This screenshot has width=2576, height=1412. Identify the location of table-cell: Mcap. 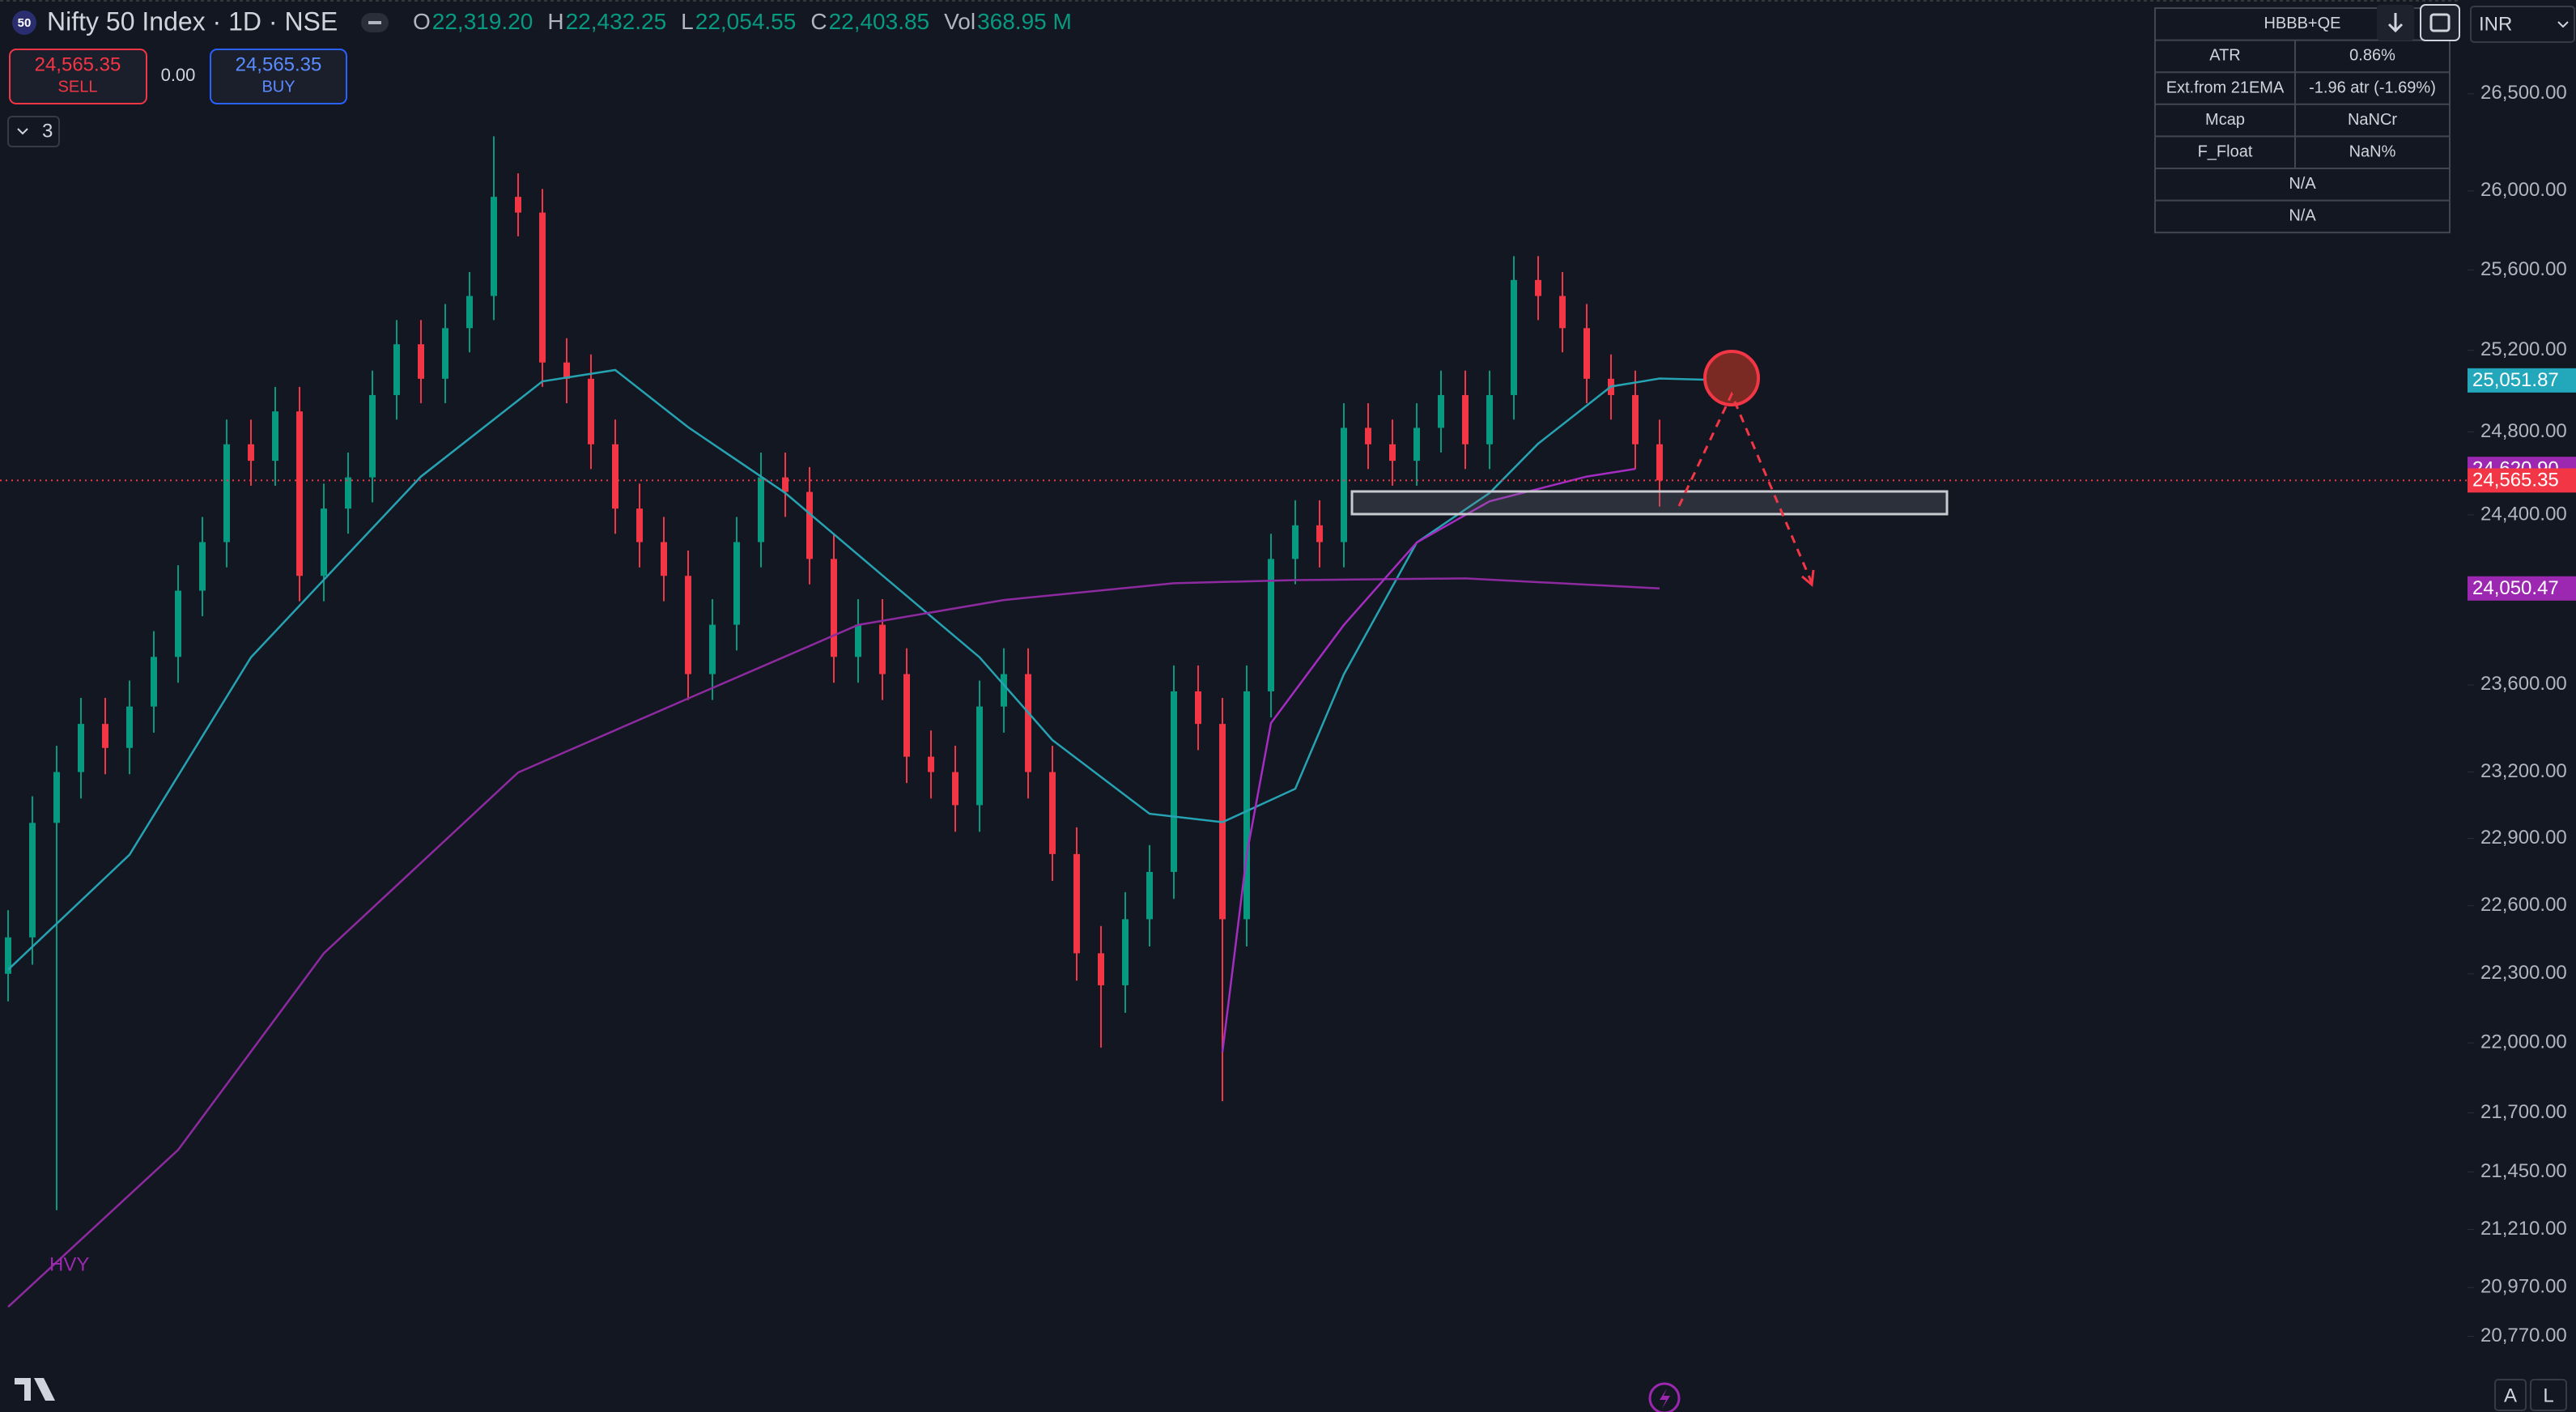
(2225, 120).